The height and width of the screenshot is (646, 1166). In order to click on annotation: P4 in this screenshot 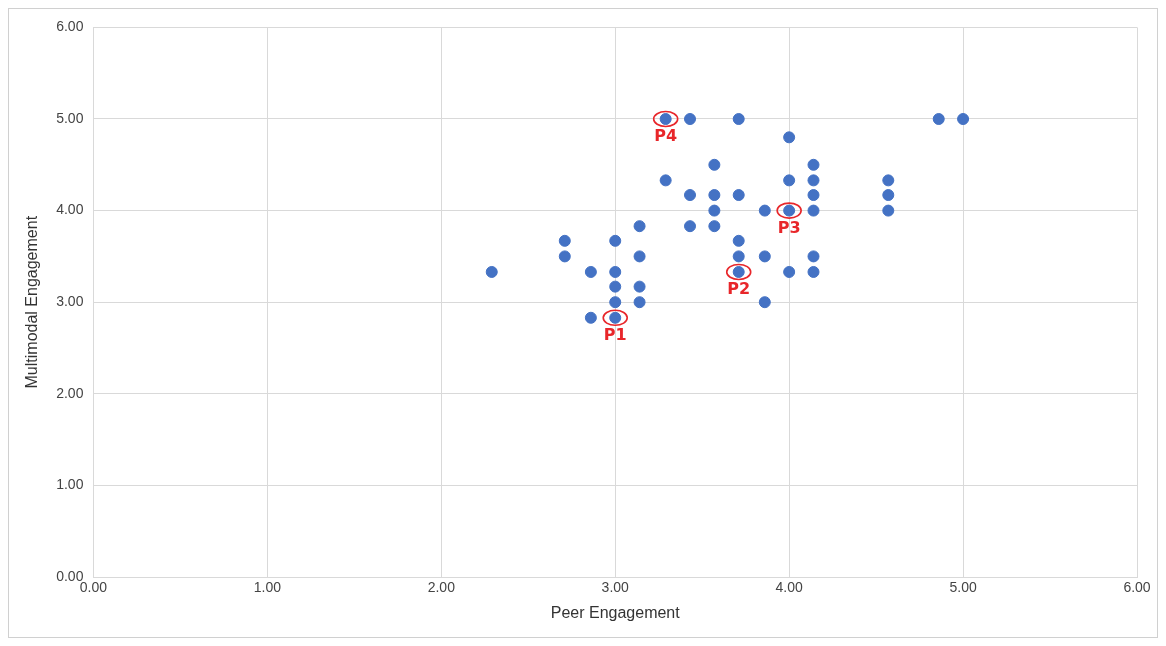, I will do `click(666, 136)`.